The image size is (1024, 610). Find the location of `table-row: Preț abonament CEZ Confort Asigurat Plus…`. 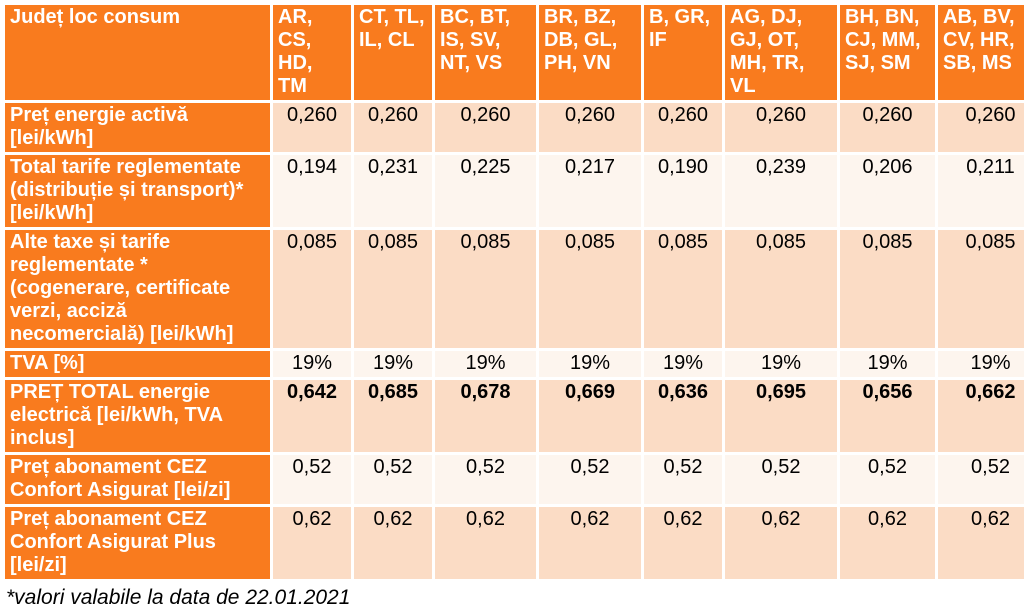

table-row: Preț abonament CEZ Confort Asigurat Plus… is located at coordinates (514, 543).